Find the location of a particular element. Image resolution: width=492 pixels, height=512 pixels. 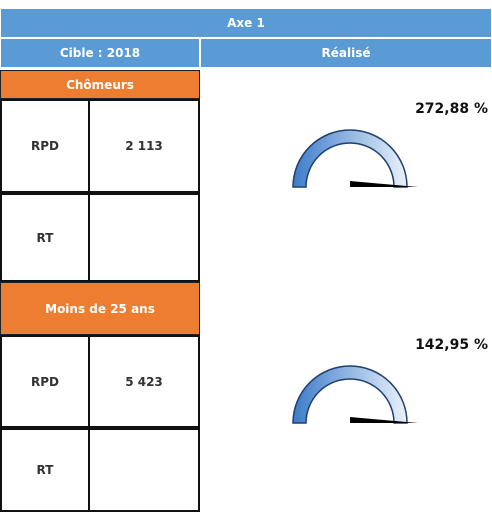

gauges is located at coordinates (355, 276).